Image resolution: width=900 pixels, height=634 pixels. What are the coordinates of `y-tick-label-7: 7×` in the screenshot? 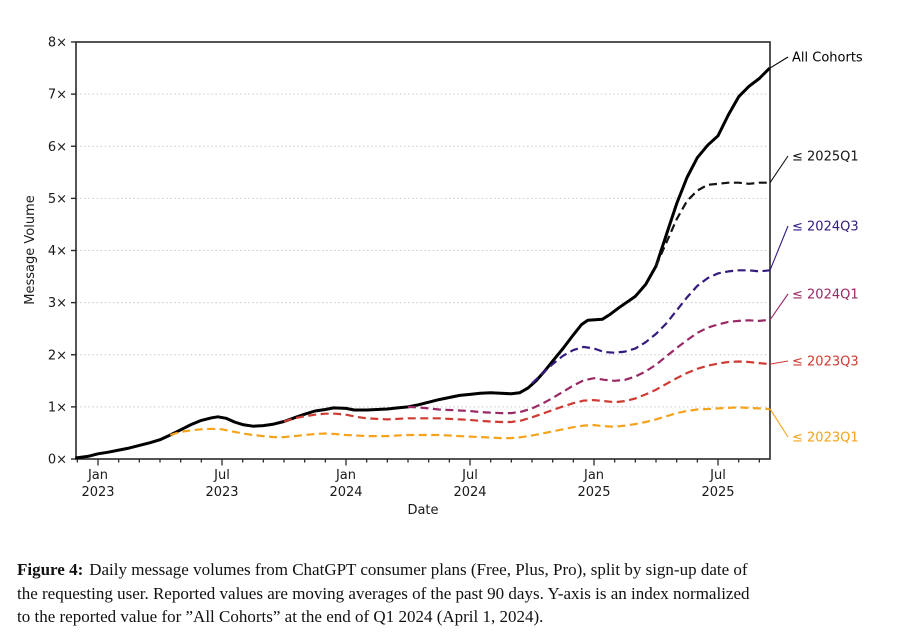 It's located at (57, 95).